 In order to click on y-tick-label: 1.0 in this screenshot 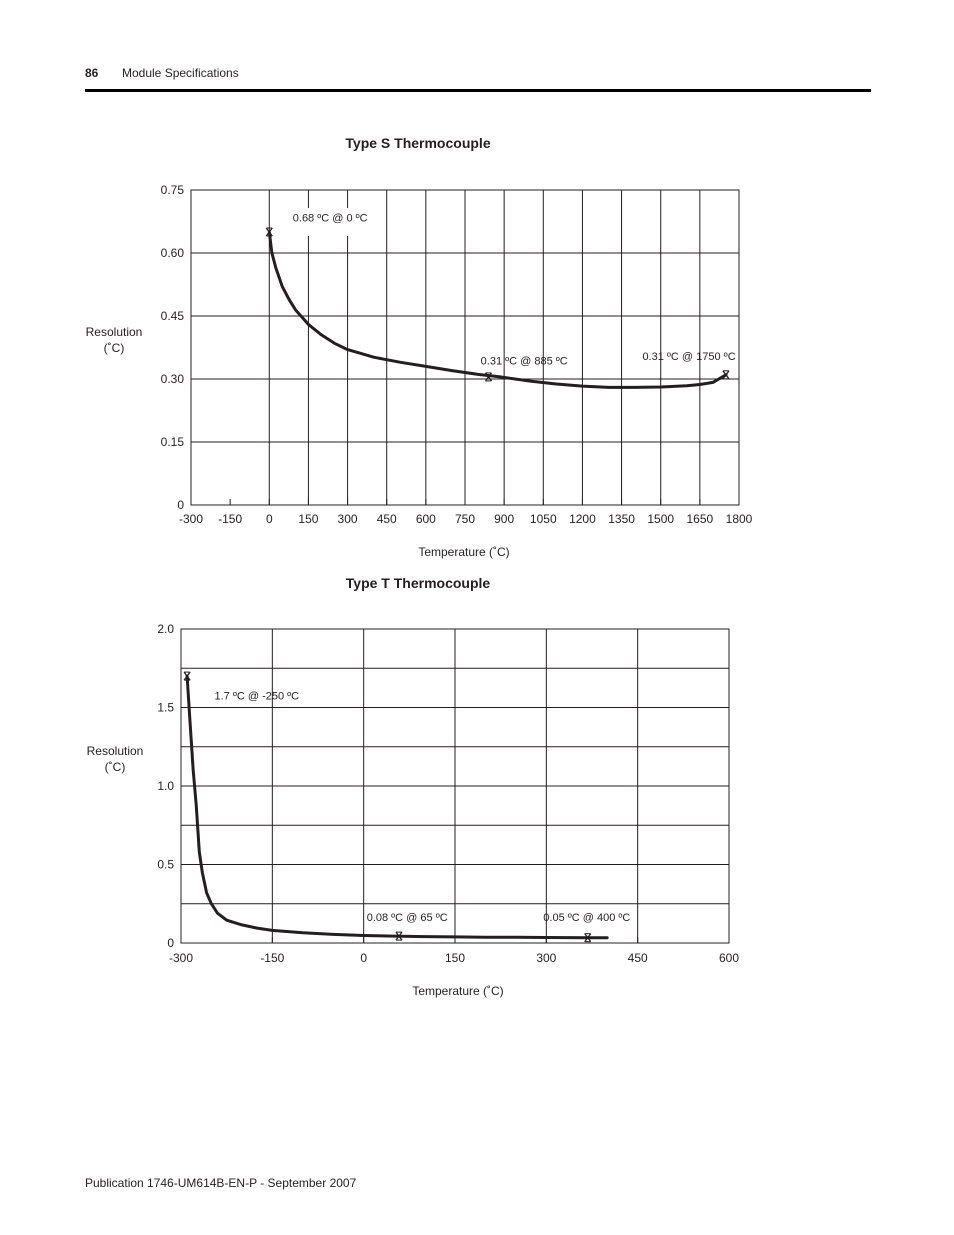, I will do `click(165, 786)`.